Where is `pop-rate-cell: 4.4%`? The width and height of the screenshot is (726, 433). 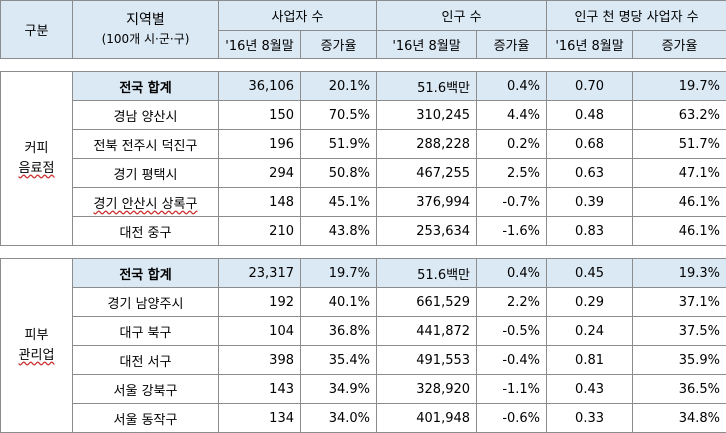
pop-rate-cell: 4.4% is located at coordinates (512, 115).